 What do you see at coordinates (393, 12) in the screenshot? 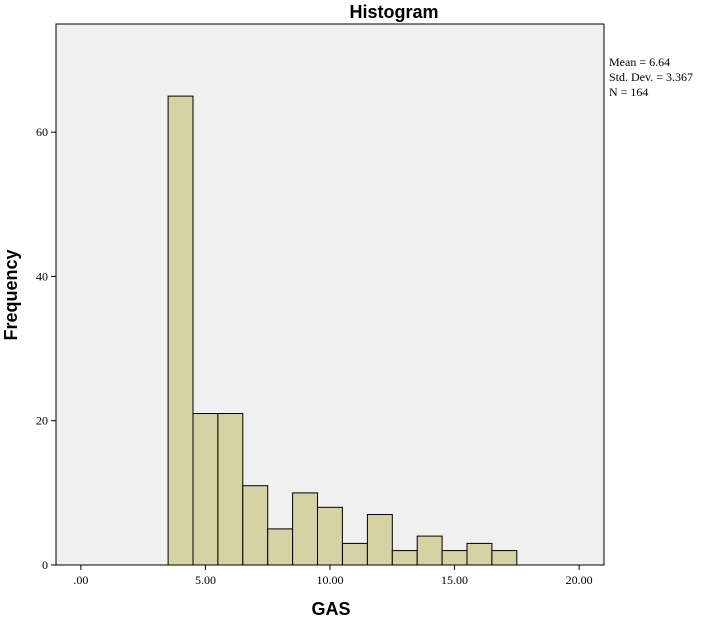
I see `chart-title: Histogram` at bounding box center [393, 12].